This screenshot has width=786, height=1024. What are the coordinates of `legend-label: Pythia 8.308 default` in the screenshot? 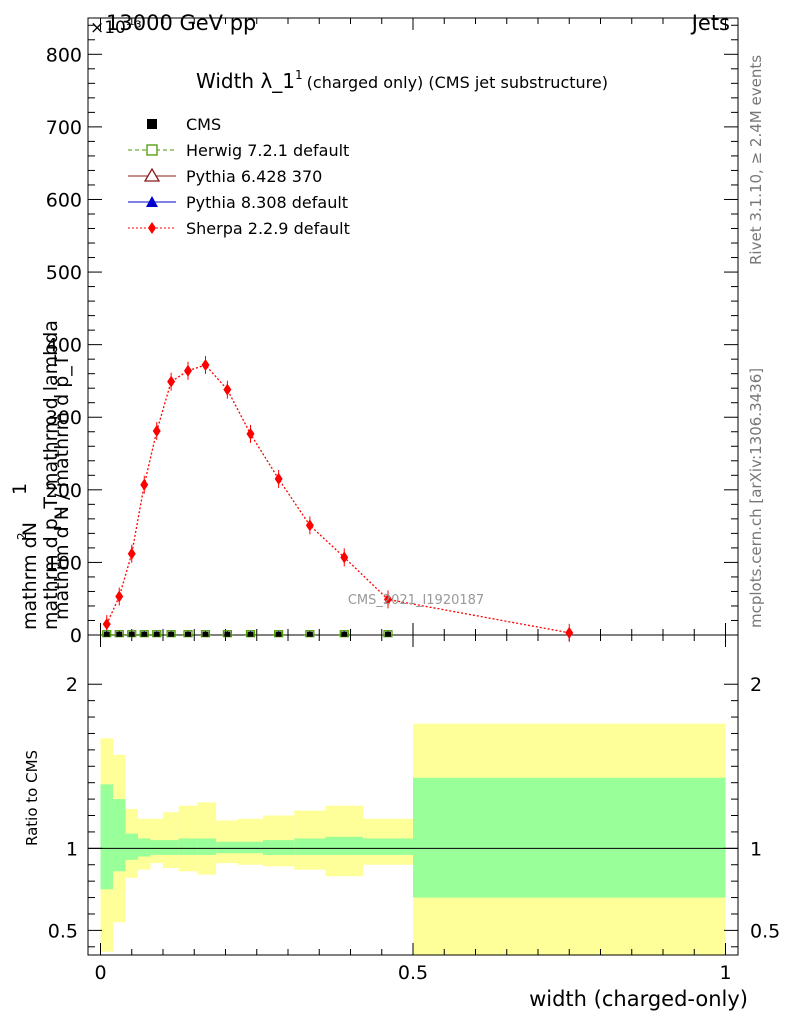 It's located at (267, 202).